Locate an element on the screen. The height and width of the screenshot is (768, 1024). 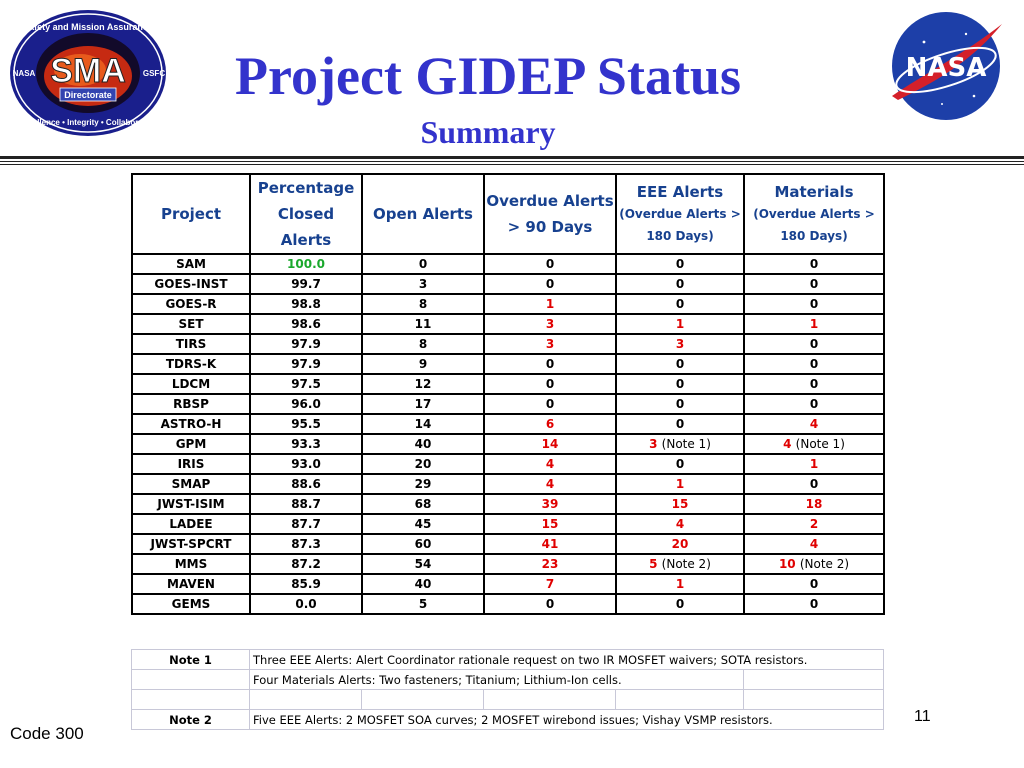
percentage-closed: 87.2 is located at coordinates (306, 564).